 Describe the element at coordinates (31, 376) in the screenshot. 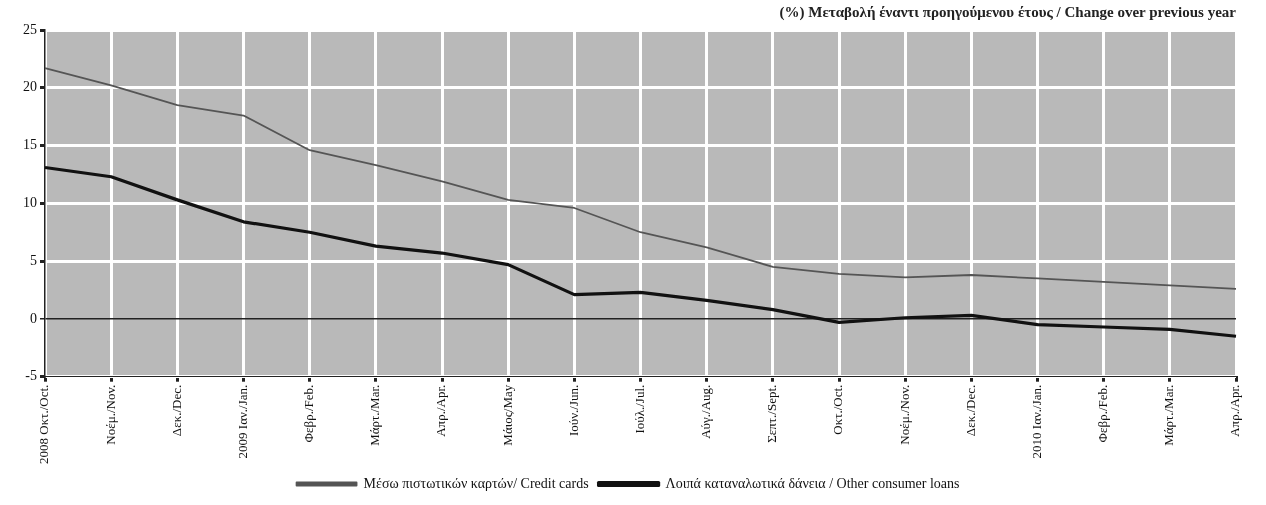

I see `y-tick-label: -5` at that location.